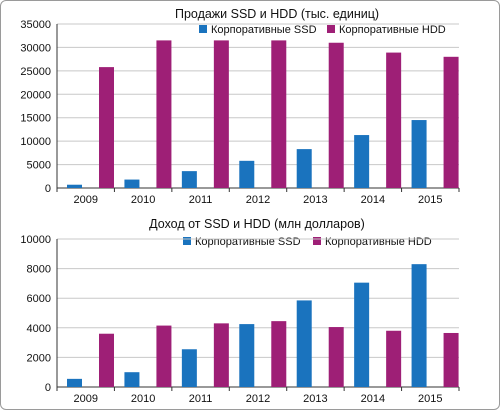  Describe the element at coordinates (39, 299) in the screenshot. I see `revenue-ytick-label: 6000` at that location.